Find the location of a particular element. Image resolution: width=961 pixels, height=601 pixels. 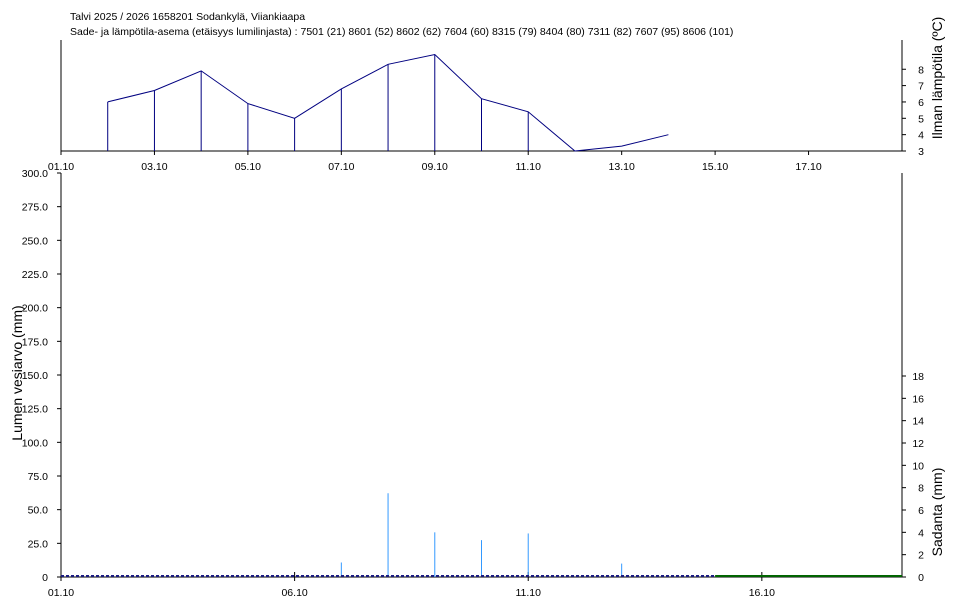

bottom-x-tick-label-0: 01.10 is located at coordinates (61, 593).